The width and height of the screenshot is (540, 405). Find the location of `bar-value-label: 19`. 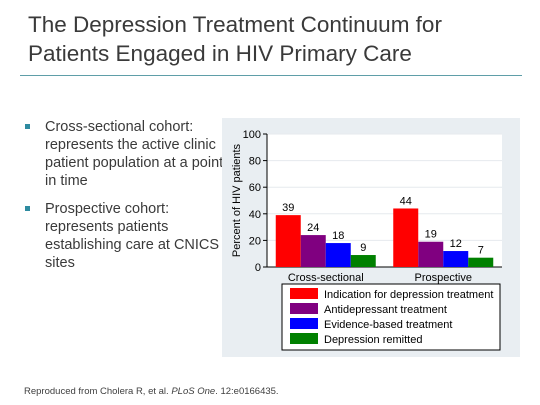

bar-value-label: 19 is located at coordinates (431, 235).